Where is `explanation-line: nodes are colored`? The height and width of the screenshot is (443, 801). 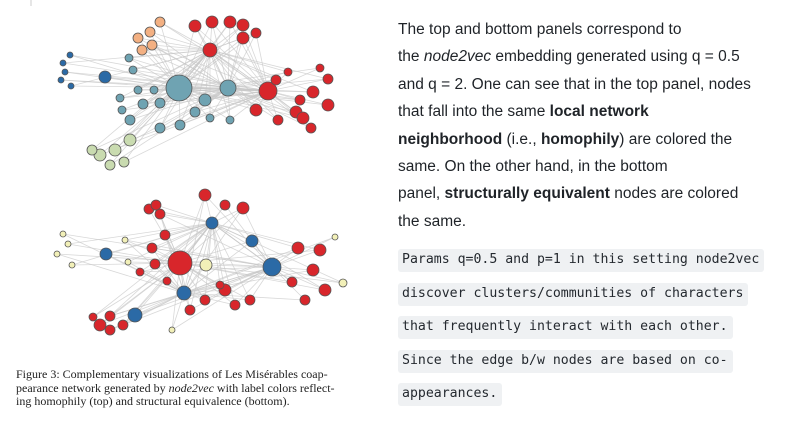
explanation-line: nodes are colored is located at coordinates (674, 194).